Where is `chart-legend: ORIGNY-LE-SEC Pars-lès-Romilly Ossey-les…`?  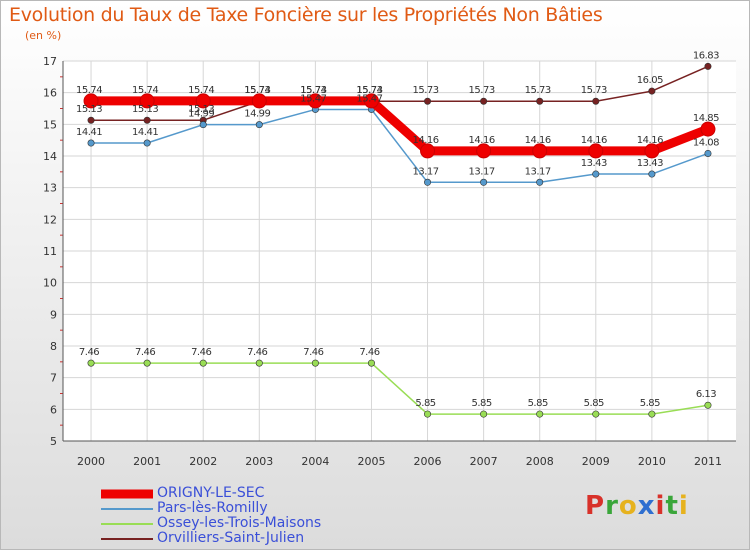
chart-legend: ORIGNY-LE-SEC Pars-lès-Romilly Ossey-les… is located at coordinates (251, 515).